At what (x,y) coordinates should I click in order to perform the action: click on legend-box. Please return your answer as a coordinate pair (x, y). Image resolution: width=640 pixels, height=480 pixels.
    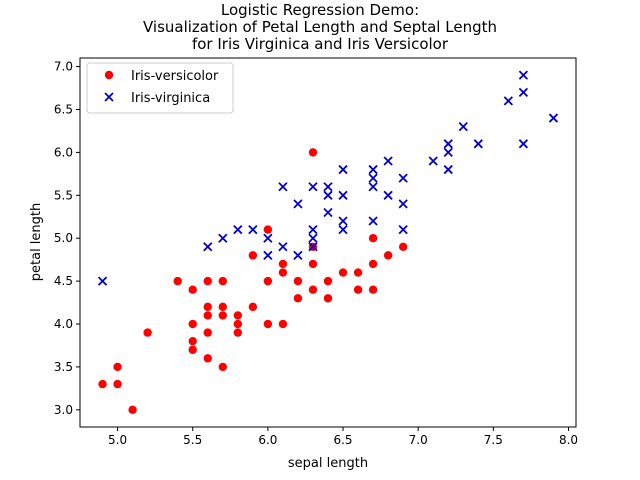
    Looking at the image, I should click on (160, 88).